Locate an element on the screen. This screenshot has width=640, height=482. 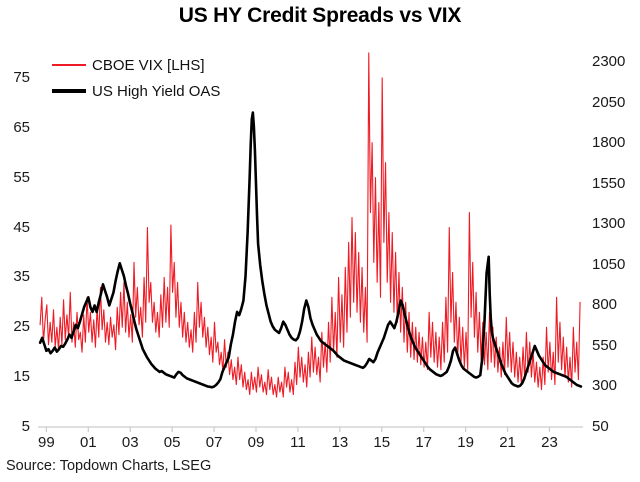
y-axis-left-tick-label: 5 is located at coordinates (25, 426).